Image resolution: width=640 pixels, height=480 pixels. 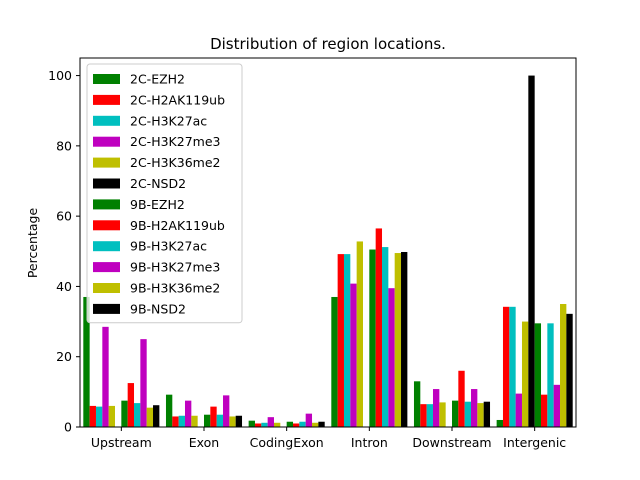 What do you see at coordinates (68, 427) in the screenshot?
I see `y-tick-label: 0` at bounding box center [68, 427].